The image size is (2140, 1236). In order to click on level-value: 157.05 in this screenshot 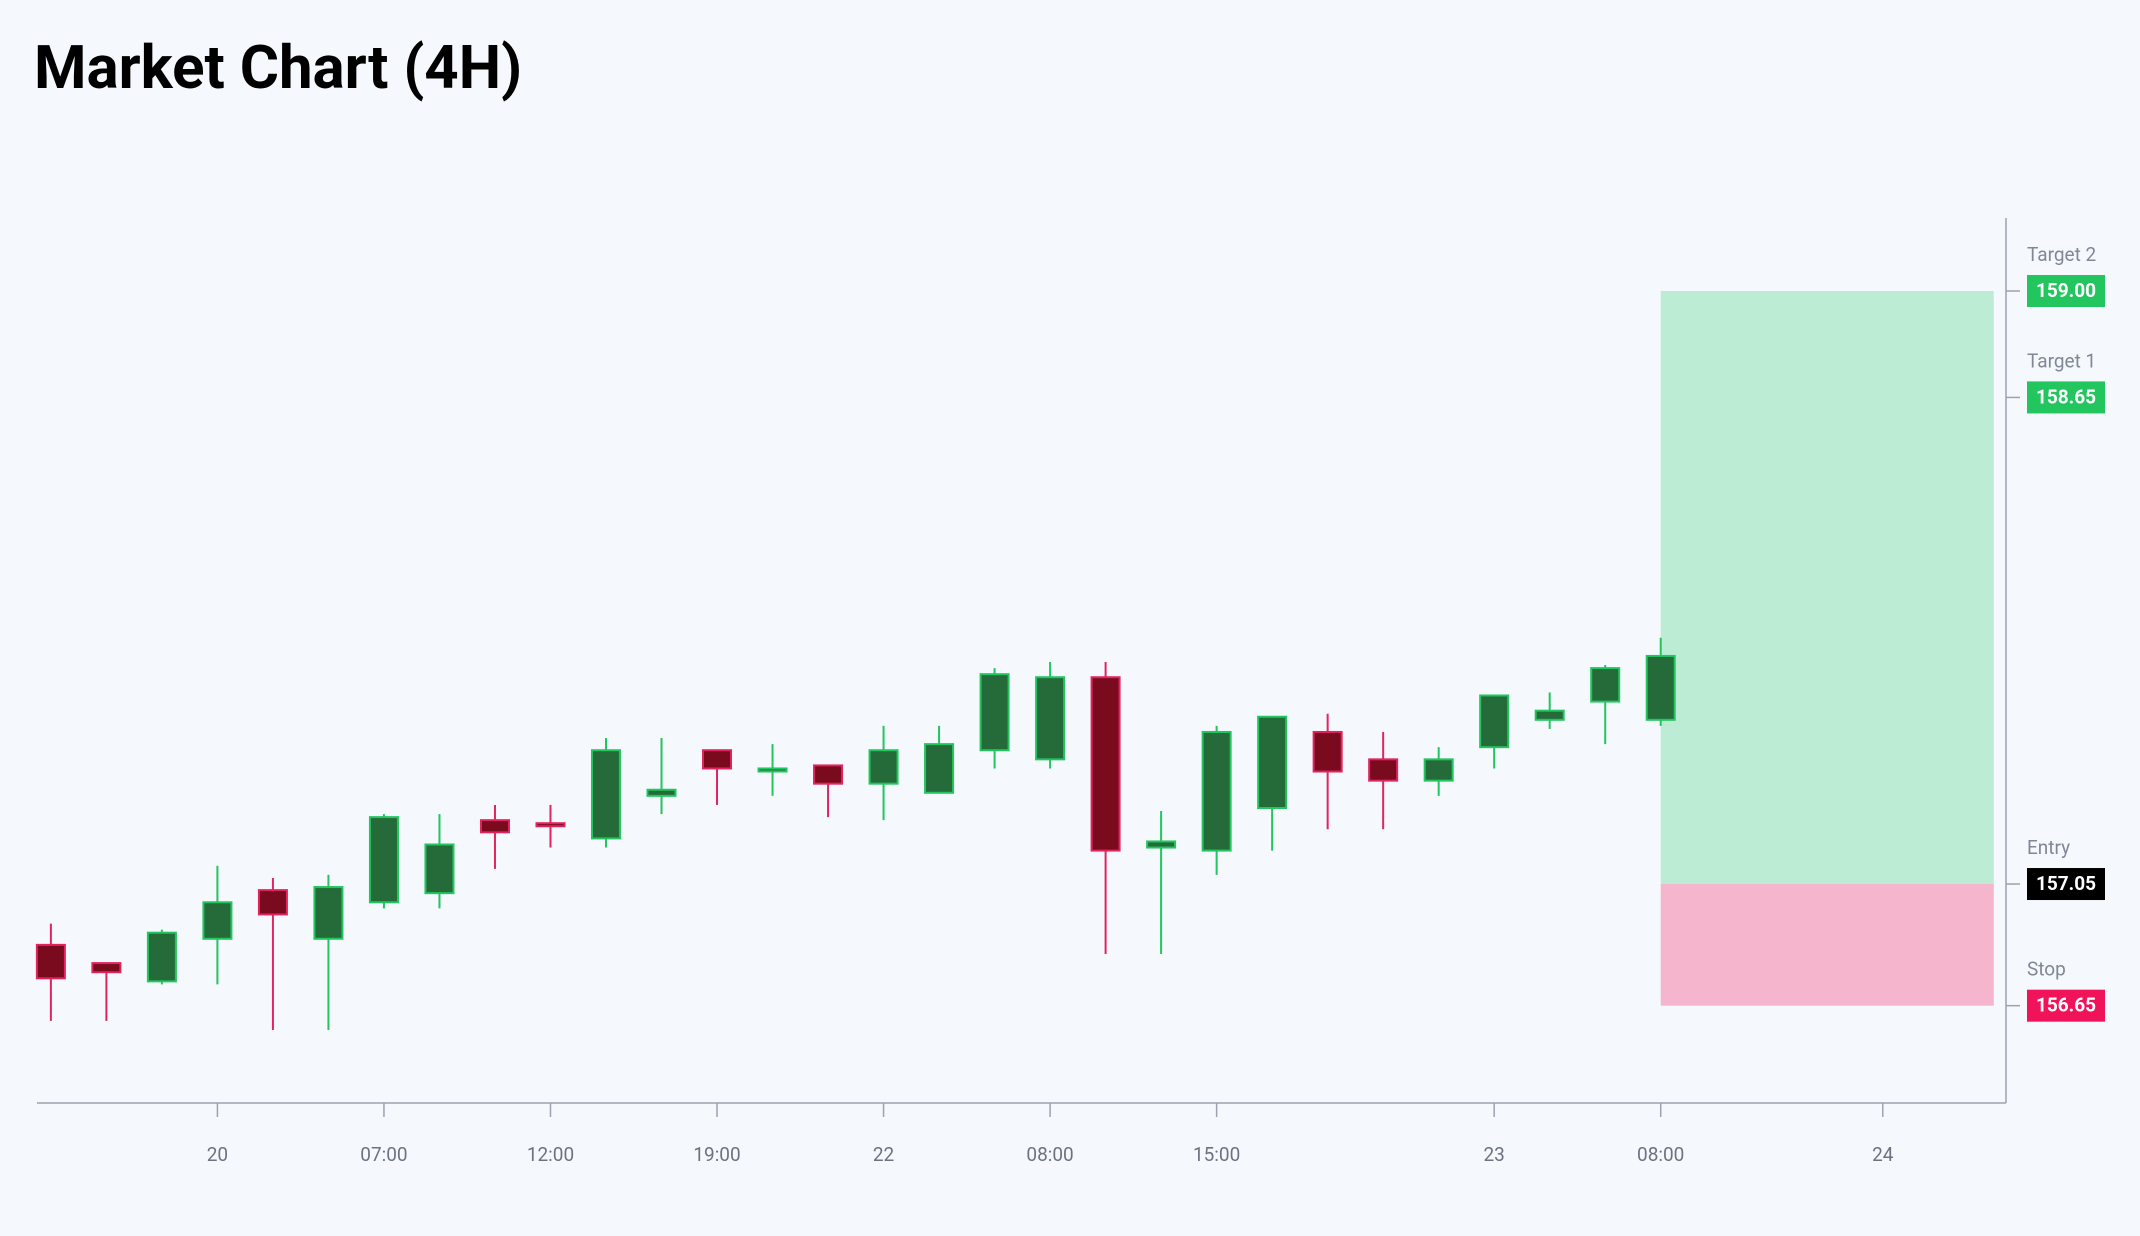, I will do `click(2066, 883)`.